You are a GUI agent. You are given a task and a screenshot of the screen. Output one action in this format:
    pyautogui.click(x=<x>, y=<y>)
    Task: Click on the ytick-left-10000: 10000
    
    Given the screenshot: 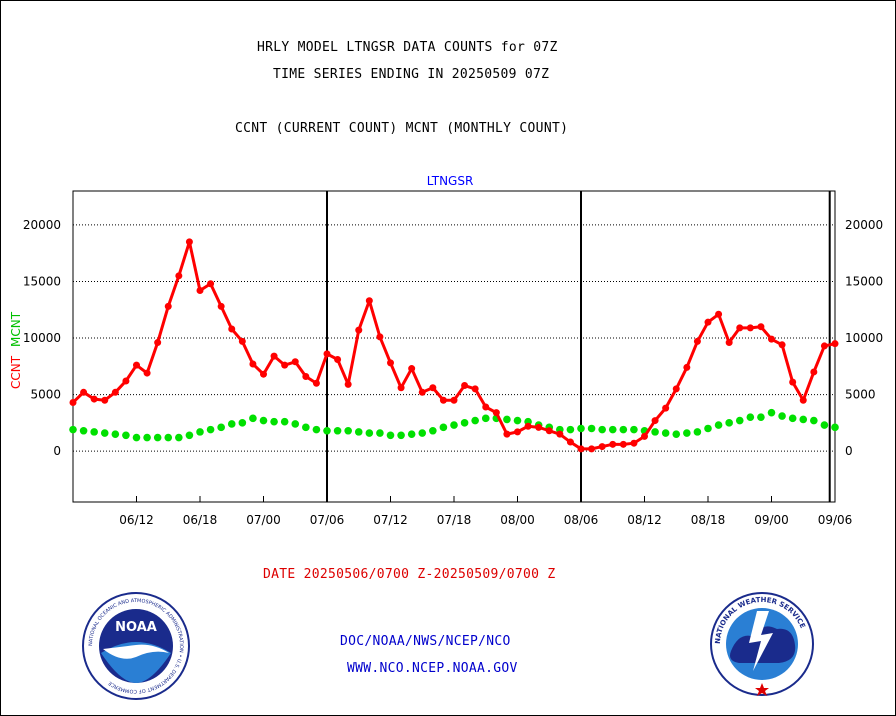 What is the action you would take?
    pyautogui.click(x=42, y=338)
    